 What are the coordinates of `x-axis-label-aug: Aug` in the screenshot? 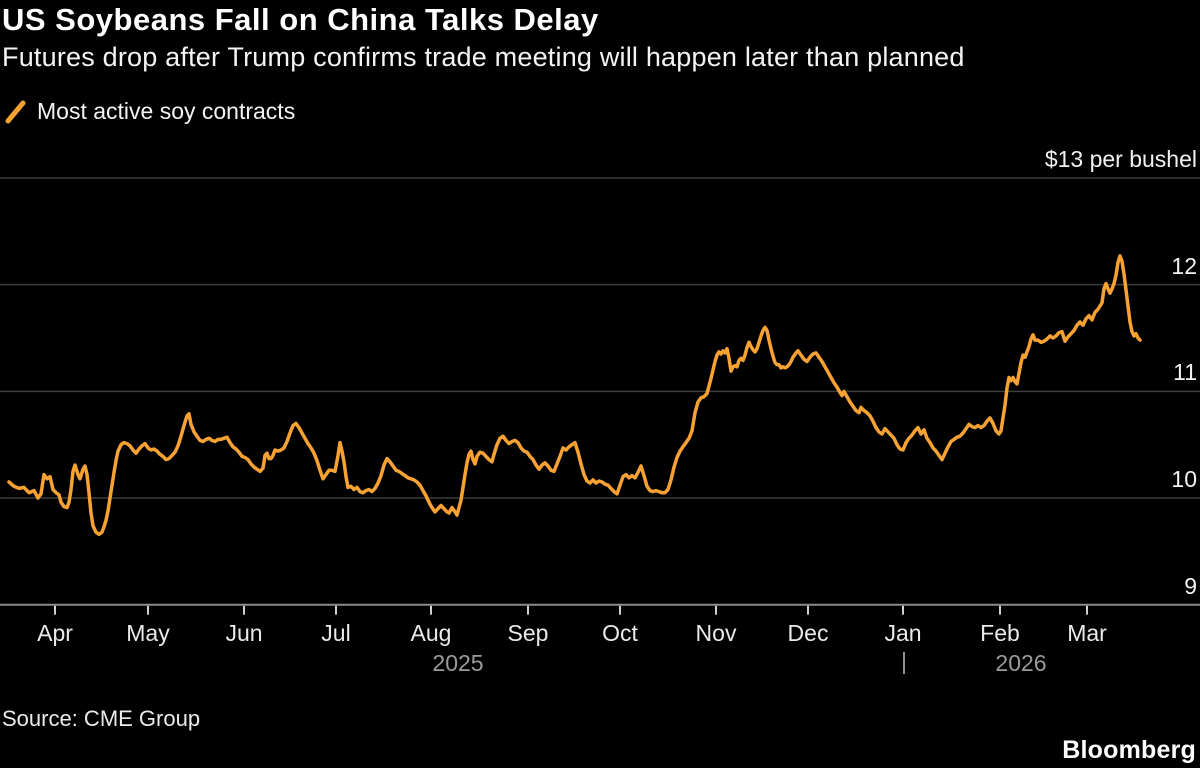 It's located at (431, 633).